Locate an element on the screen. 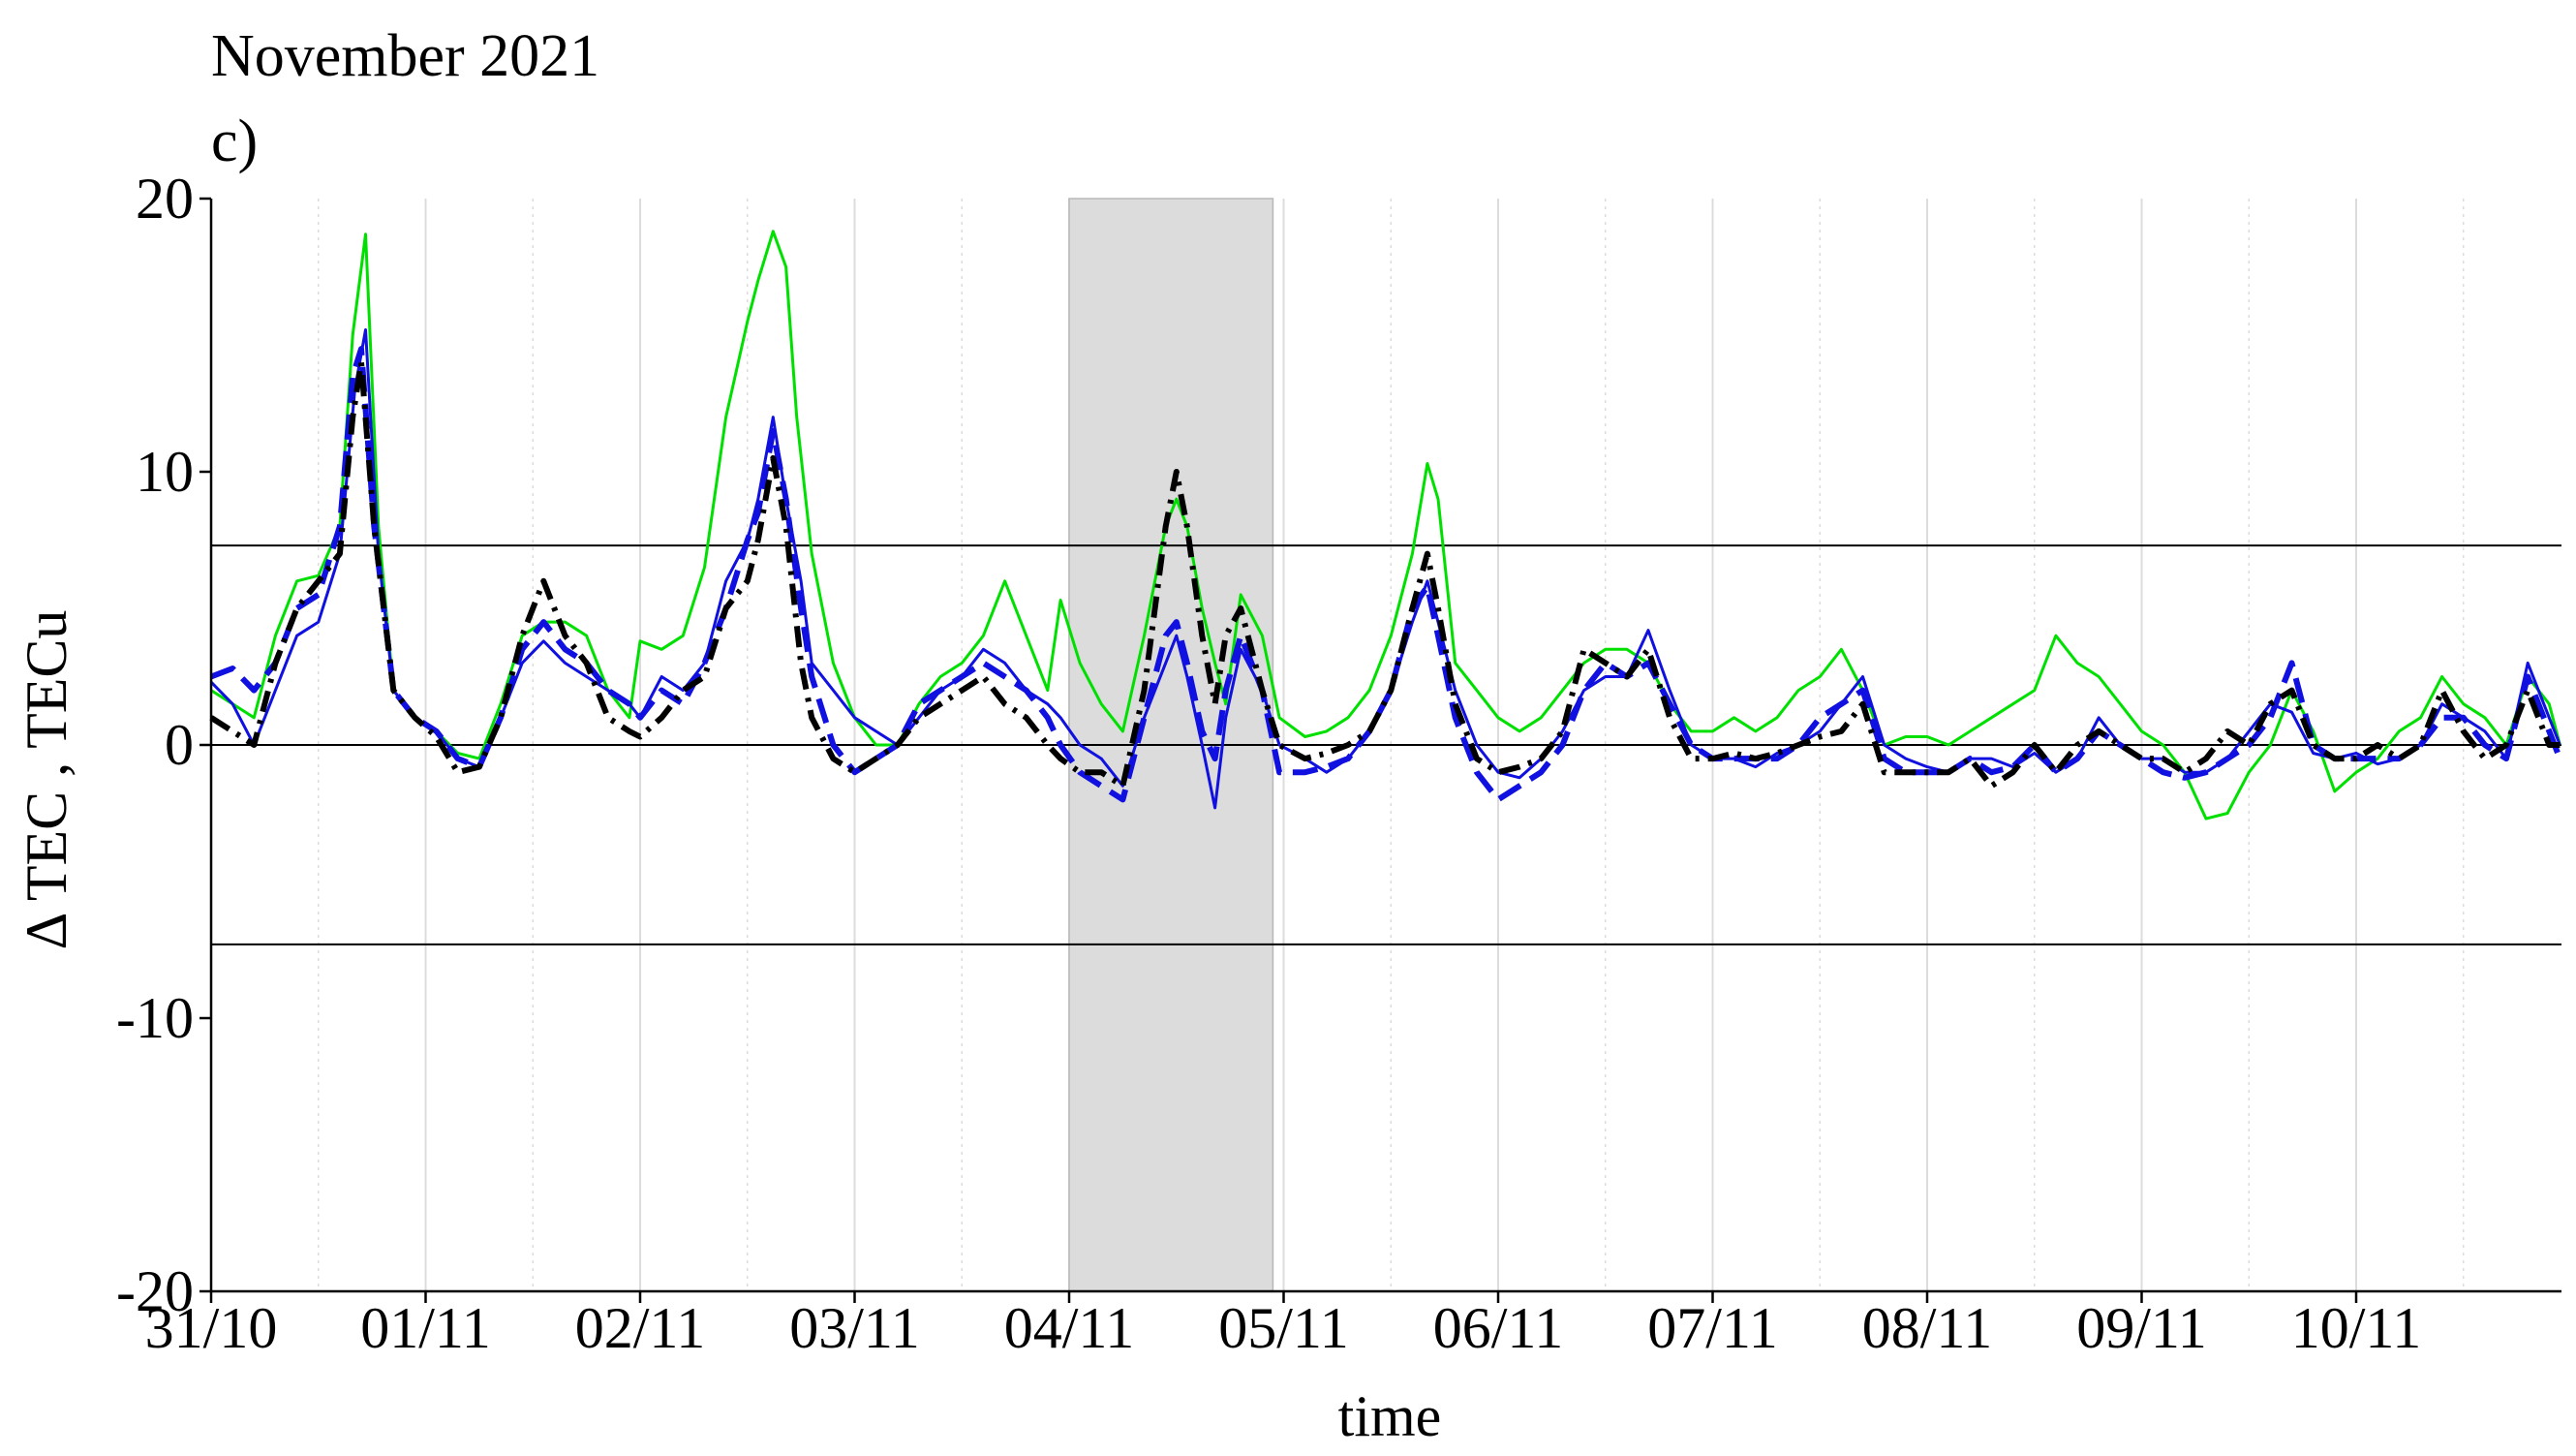  y-tick-labels: 20 10 0 -10 -20 is located at coordinates (163, 745).